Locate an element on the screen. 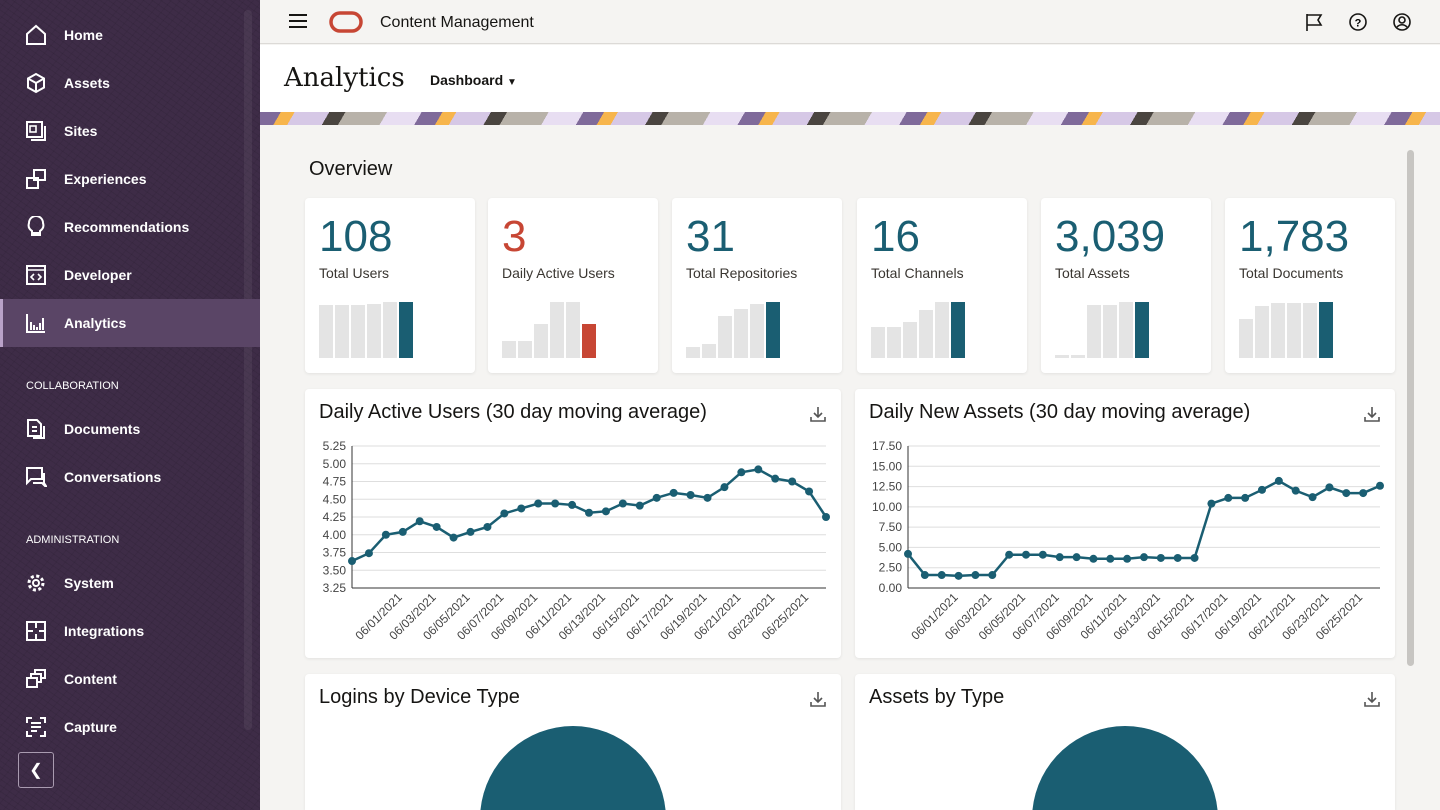 The width and height of the screenshot is (1440, 810). decorative-banner is located at coordinates (850, 118).